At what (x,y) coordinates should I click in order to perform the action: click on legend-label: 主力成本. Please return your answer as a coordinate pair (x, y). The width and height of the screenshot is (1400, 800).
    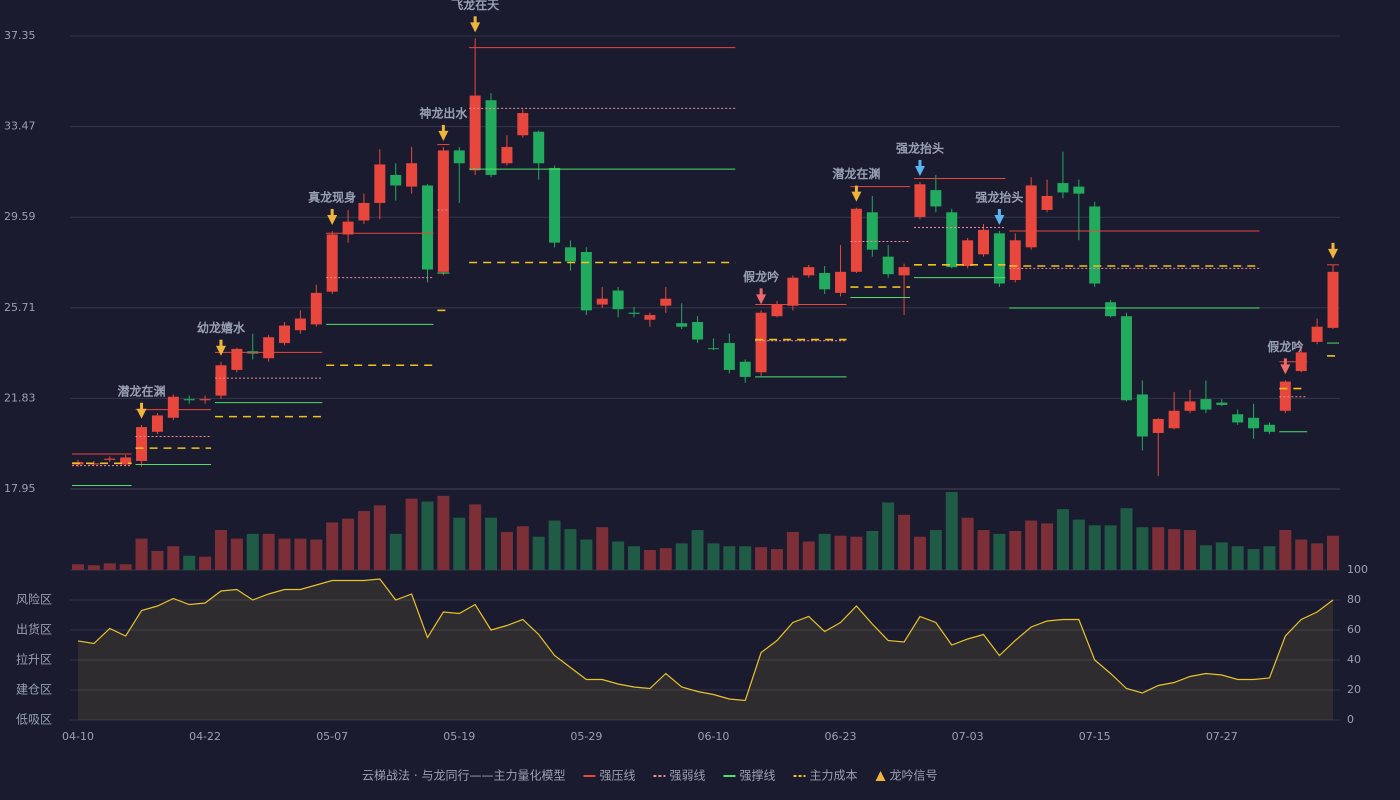
    Looking at the image, I should click on (834, 776).